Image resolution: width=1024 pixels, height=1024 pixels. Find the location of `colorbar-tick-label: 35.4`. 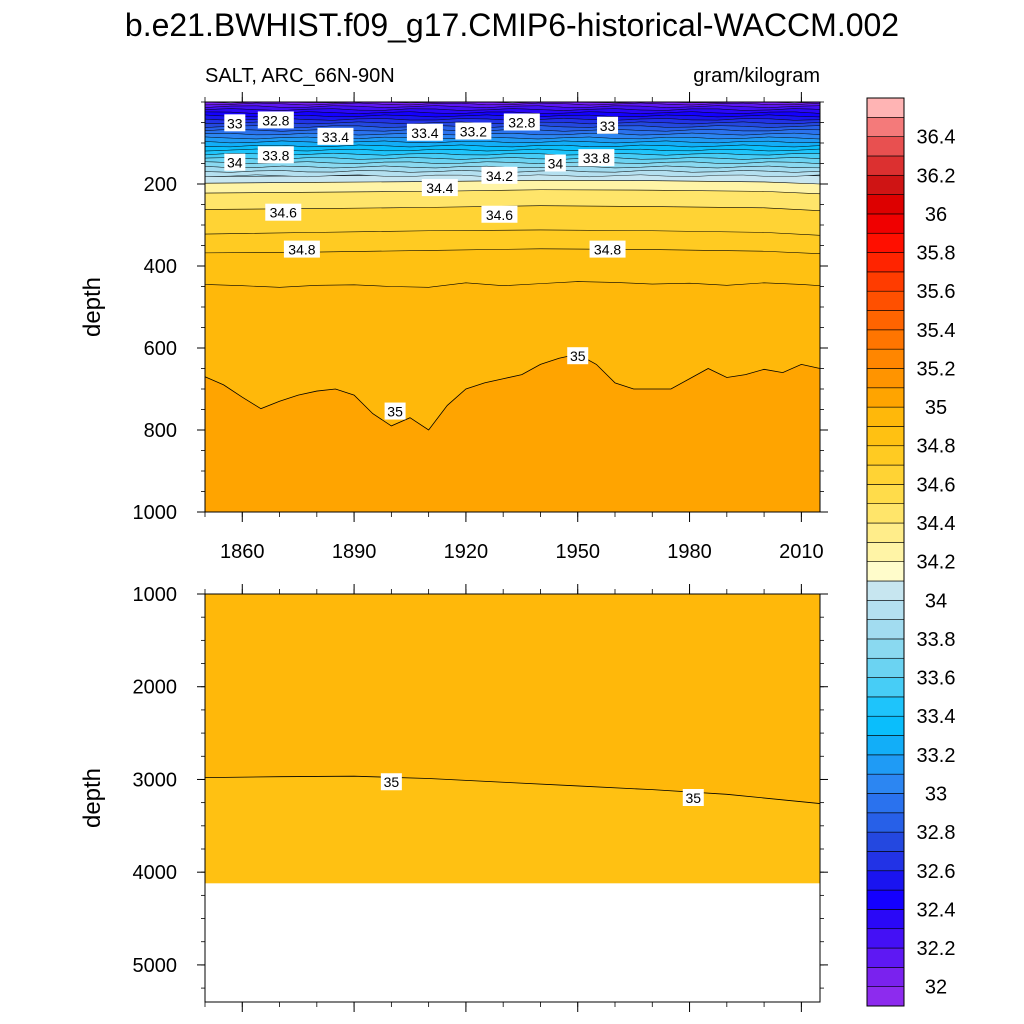

colorbar-tick-label: 35.4 is located at coordinates (936, 331).